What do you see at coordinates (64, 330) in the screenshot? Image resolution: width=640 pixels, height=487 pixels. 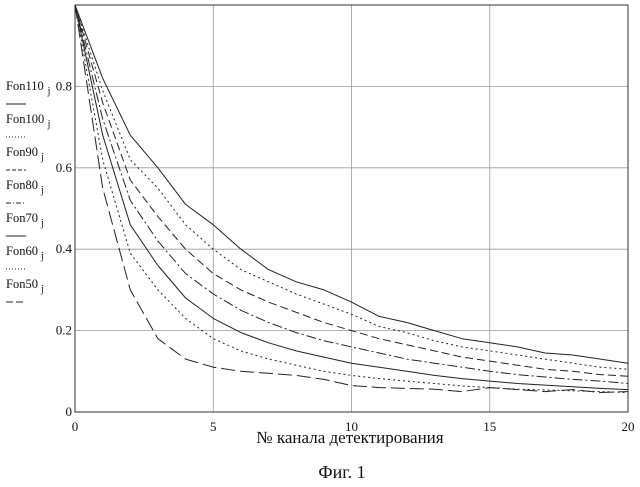 I see `y-tick-label: 0.2` at bounding box center [64, 330].